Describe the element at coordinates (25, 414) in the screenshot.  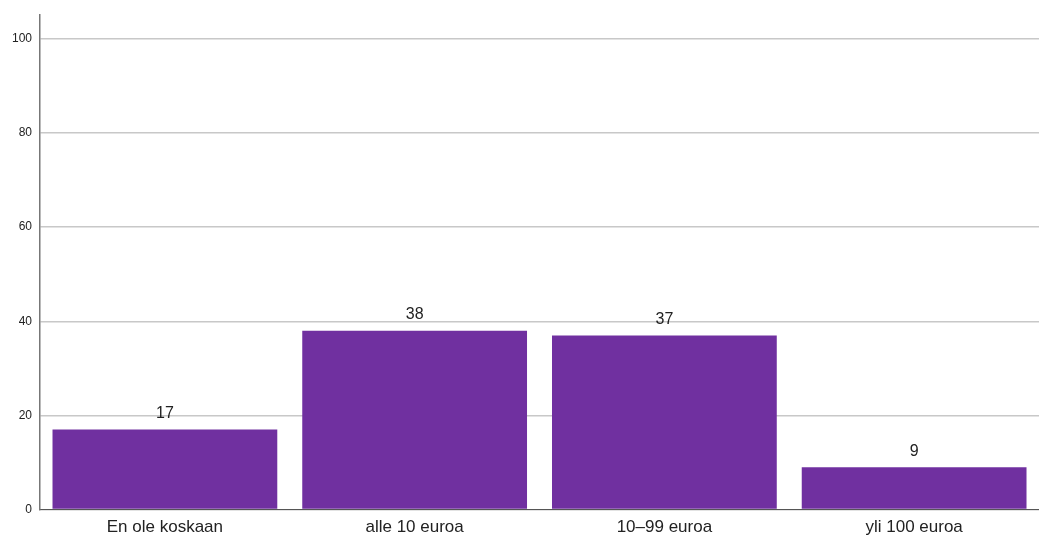
I see `y-tick-label: 20` at that location.